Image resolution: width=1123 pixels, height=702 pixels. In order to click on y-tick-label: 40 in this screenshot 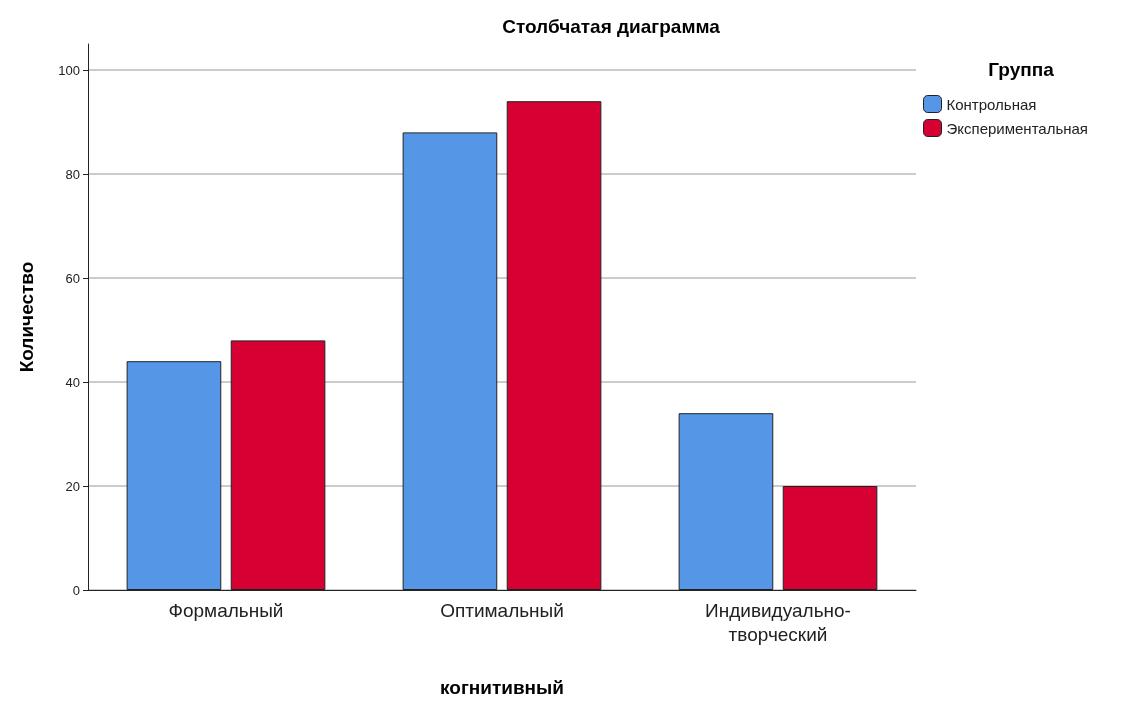, I will do `click(72, 382)`.